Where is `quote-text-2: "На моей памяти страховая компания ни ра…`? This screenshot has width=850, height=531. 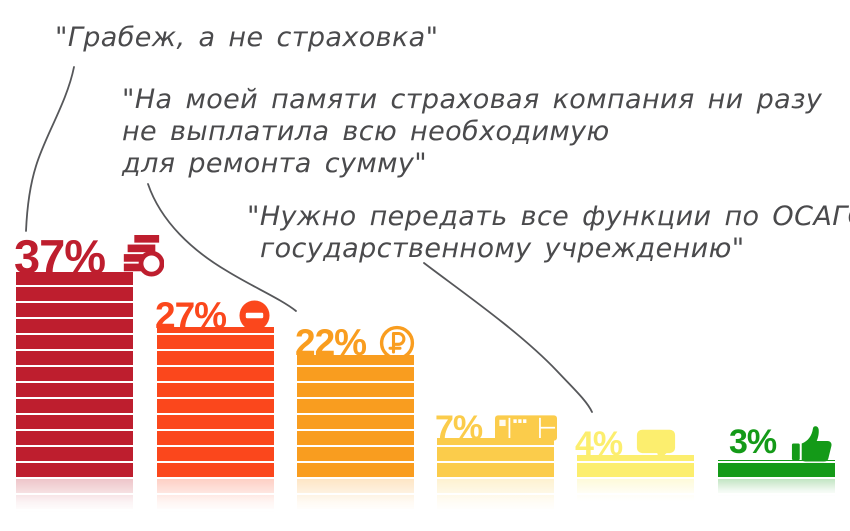
quote-text-2: "На моей памяти страховая компания ни ра… is located at coordinates (472, 131).